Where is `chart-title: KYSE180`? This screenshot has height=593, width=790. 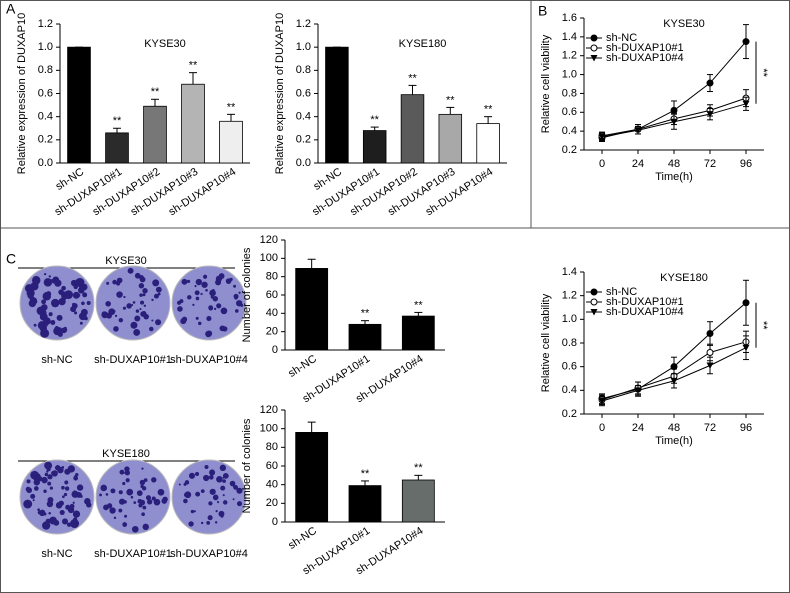 chart-title: KYSE180 is located at coordinates (423, 44).